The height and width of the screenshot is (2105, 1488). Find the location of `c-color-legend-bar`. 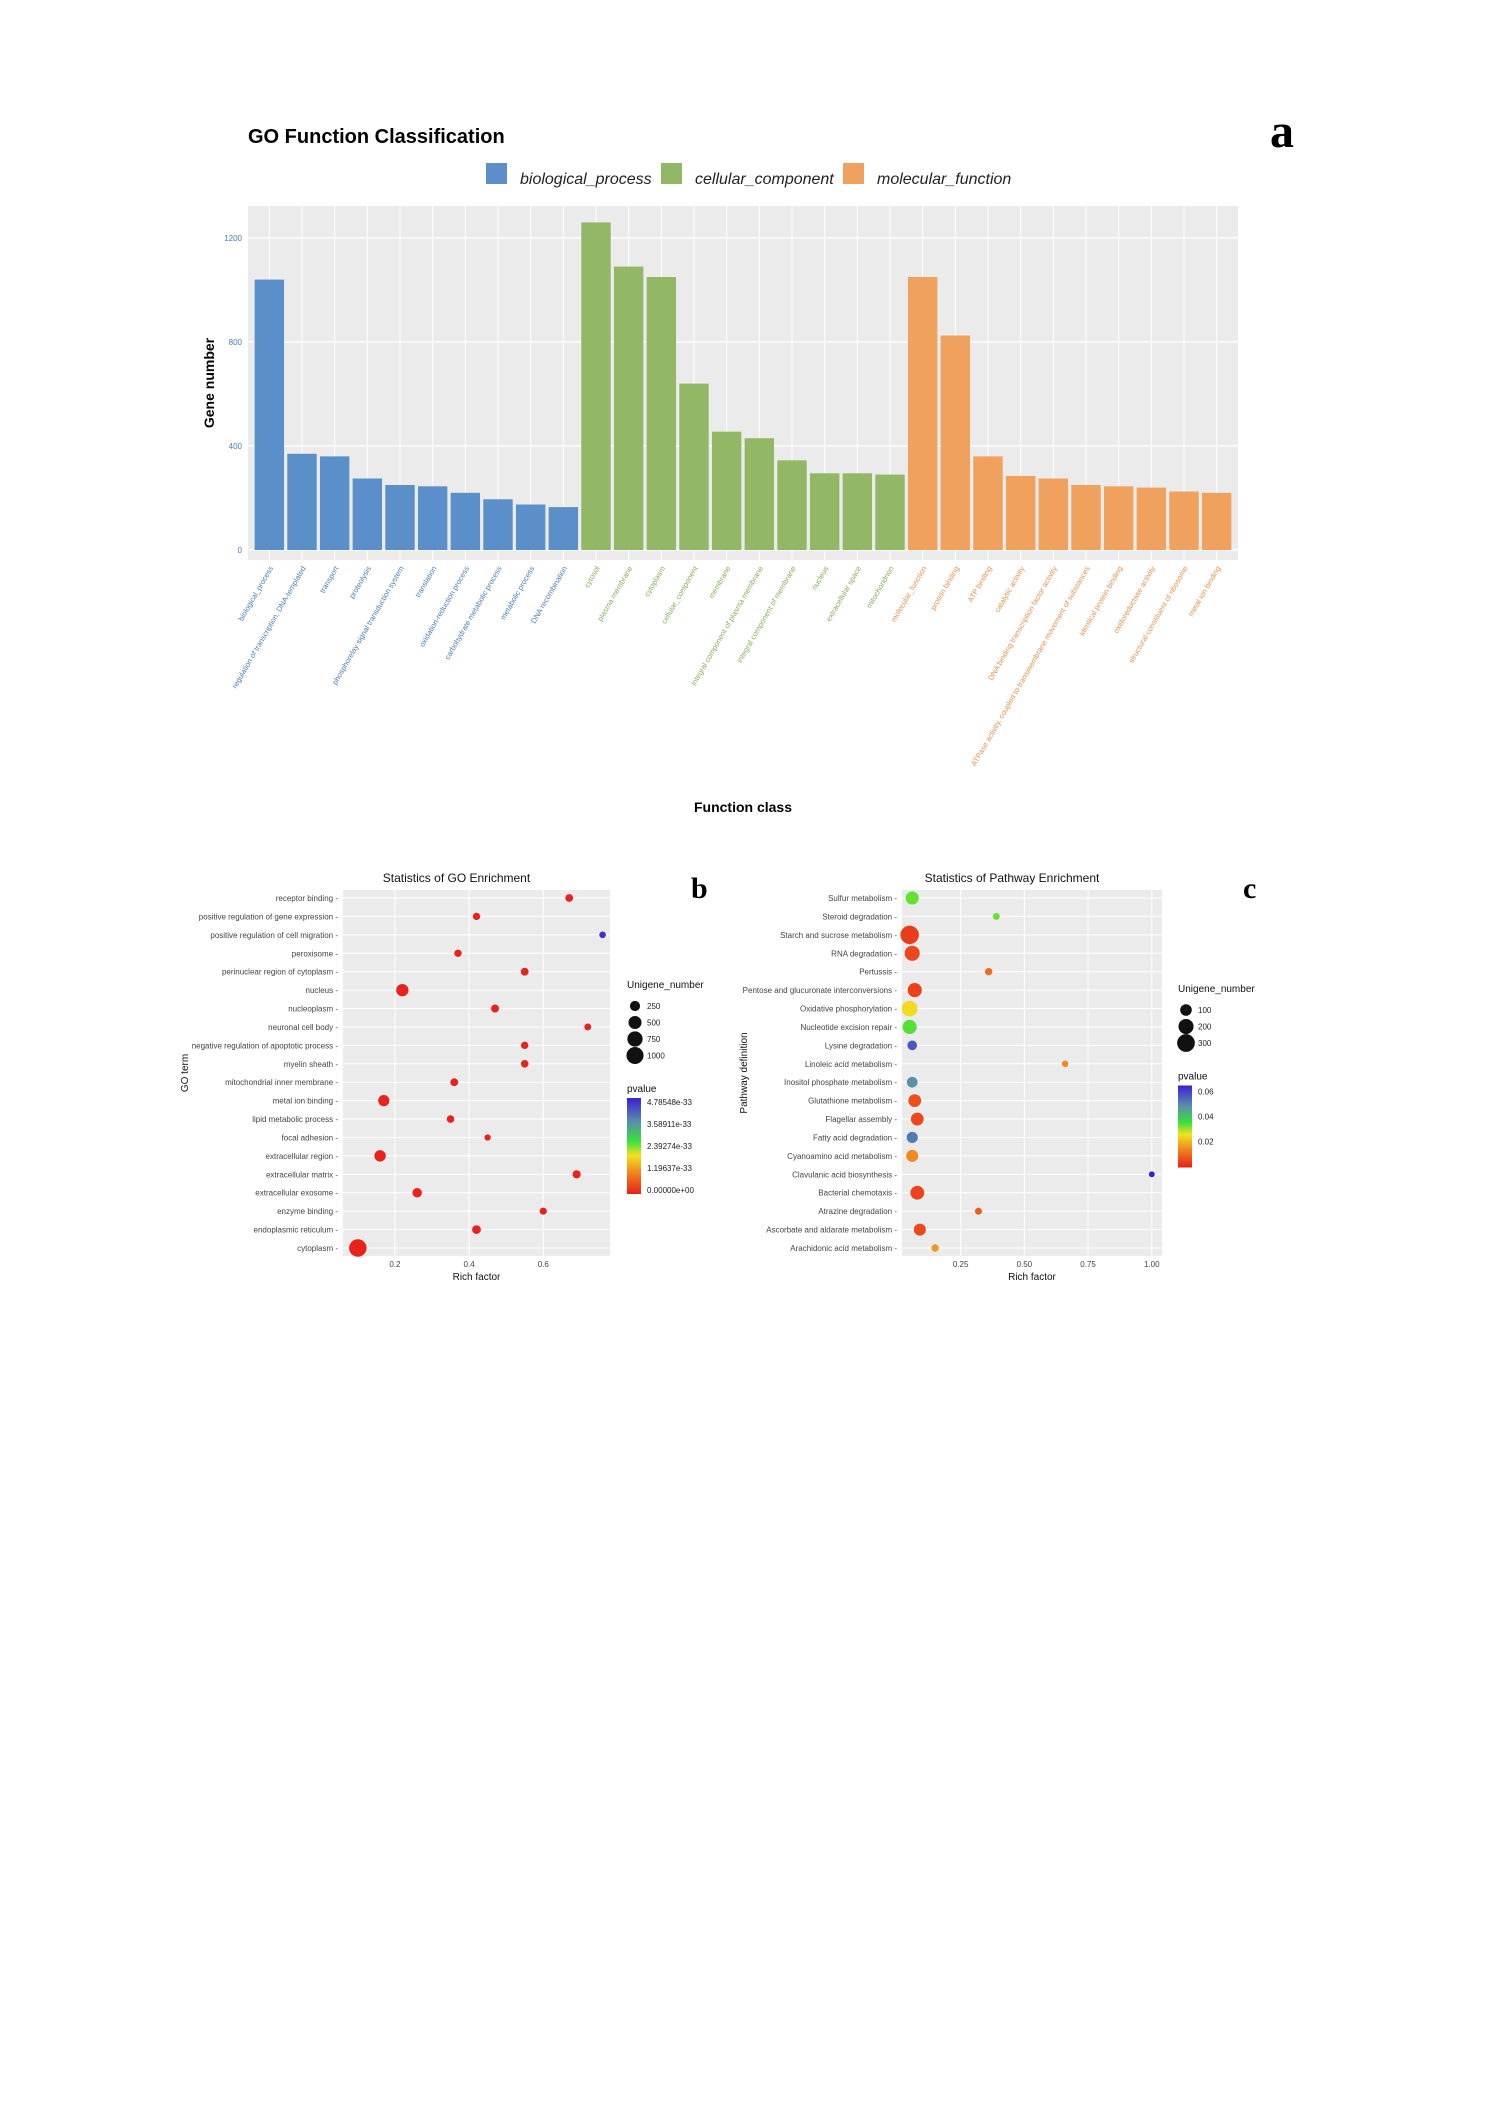

c-color-legend-bar is located at coordinates (1185, 1126).